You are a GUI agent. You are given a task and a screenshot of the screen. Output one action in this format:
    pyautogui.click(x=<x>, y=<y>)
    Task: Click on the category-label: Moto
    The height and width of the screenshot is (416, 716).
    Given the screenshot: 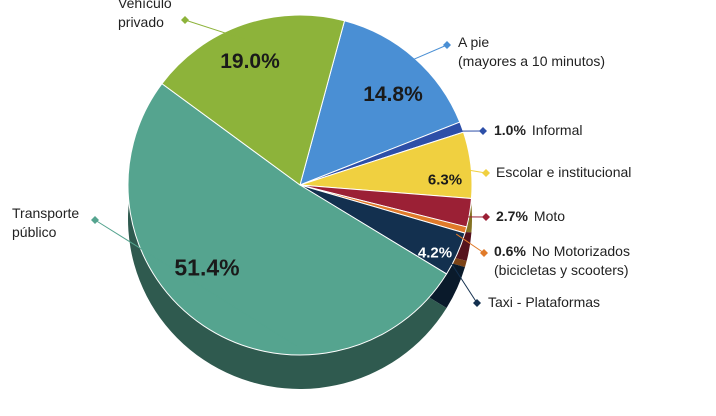 What is the action you would take?
    pyautogui.click(x=549, y=216)
    